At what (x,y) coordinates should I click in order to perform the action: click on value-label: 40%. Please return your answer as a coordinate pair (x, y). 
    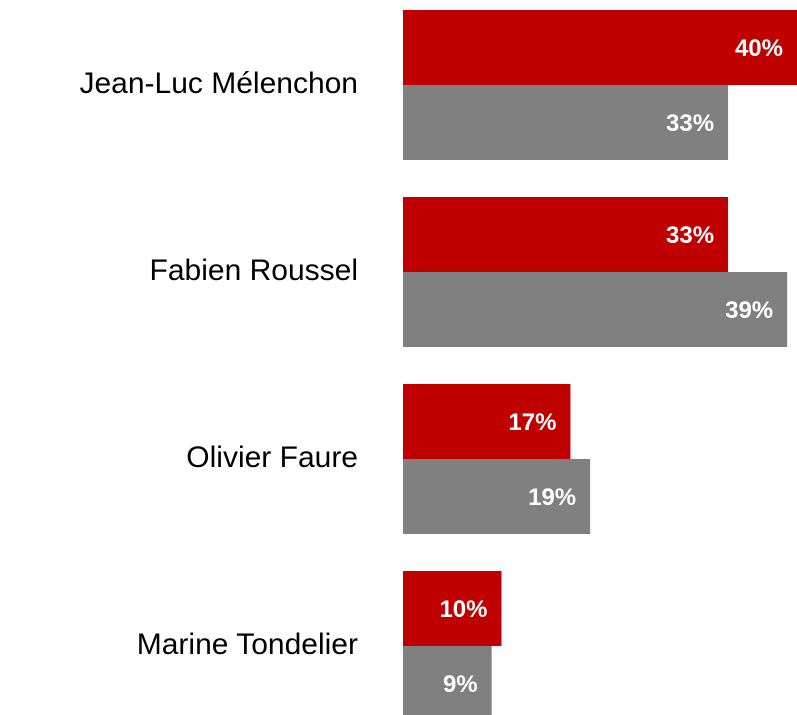
    Looking at the image, I should click on (759, 48).